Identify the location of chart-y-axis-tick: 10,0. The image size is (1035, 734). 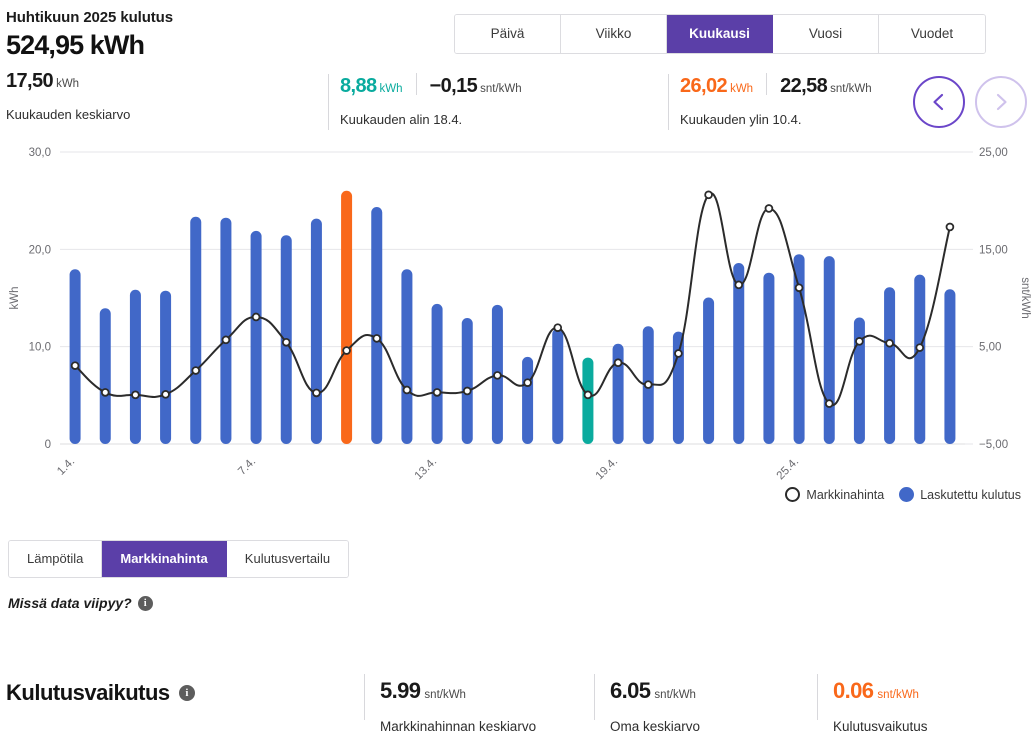
(40, 348).